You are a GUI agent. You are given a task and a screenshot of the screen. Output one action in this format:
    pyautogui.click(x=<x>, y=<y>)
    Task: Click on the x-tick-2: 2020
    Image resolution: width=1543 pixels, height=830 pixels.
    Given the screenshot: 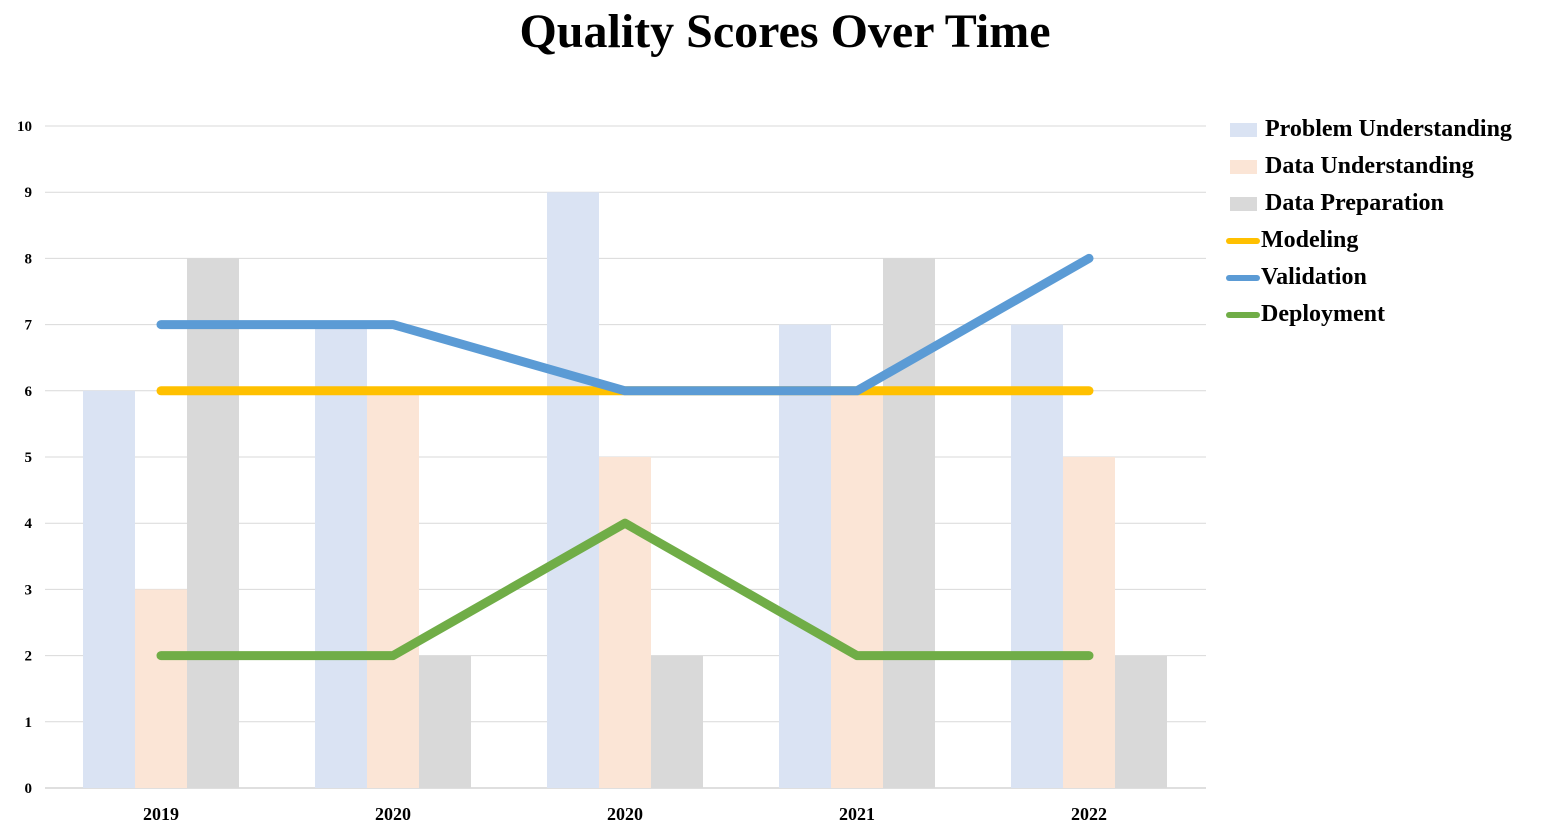 What is the action you would take?
    pyautogui.click(x=625, y=814)
    